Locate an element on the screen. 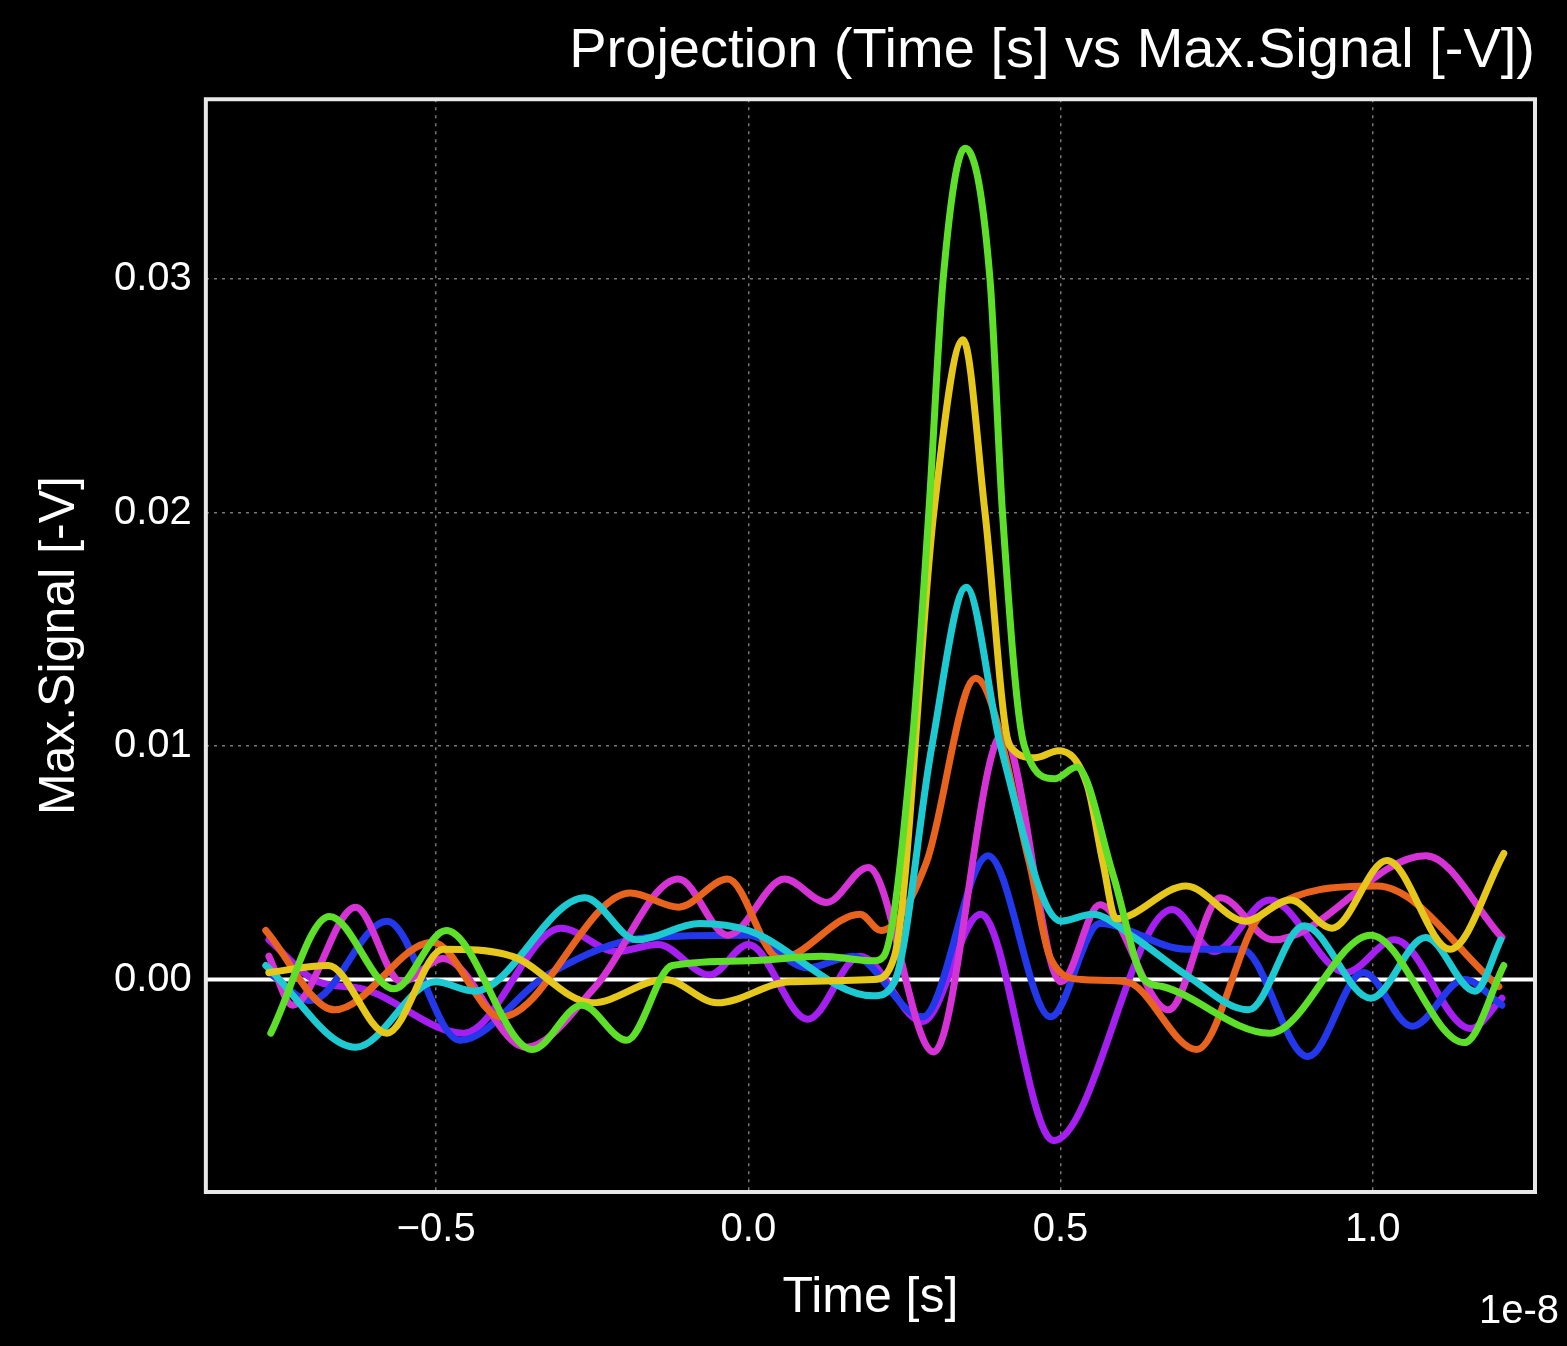  x-tick-label: 0.5 is located at coordinates (1060, 1227).